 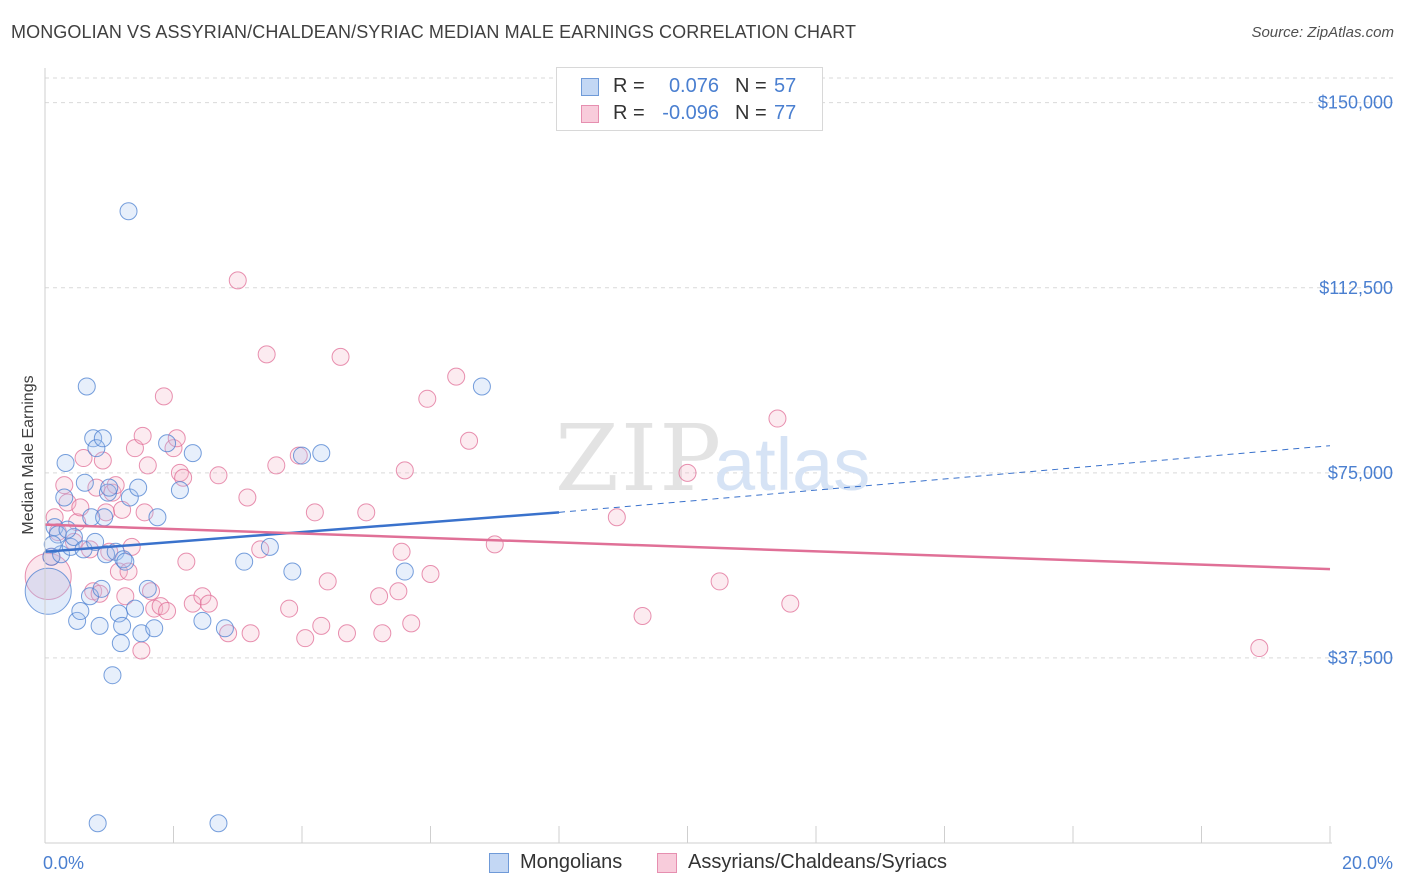 I want to click on watermark: ZIP atlas, so click(x=712, y=458).